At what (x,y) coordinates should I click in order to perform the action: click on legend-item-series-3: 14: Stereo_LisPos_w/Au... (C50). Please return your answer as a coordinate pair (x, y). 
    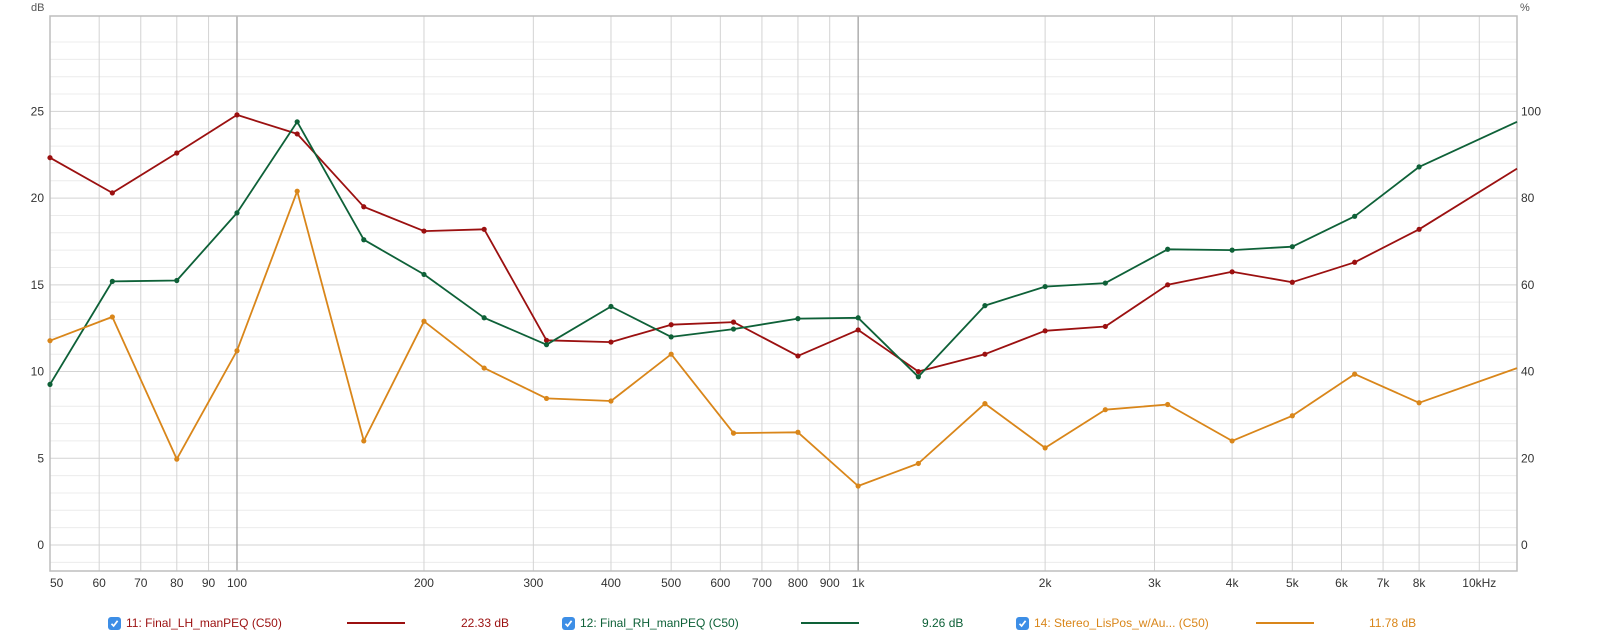
    Looking at the image, I should click on (1112, 623).